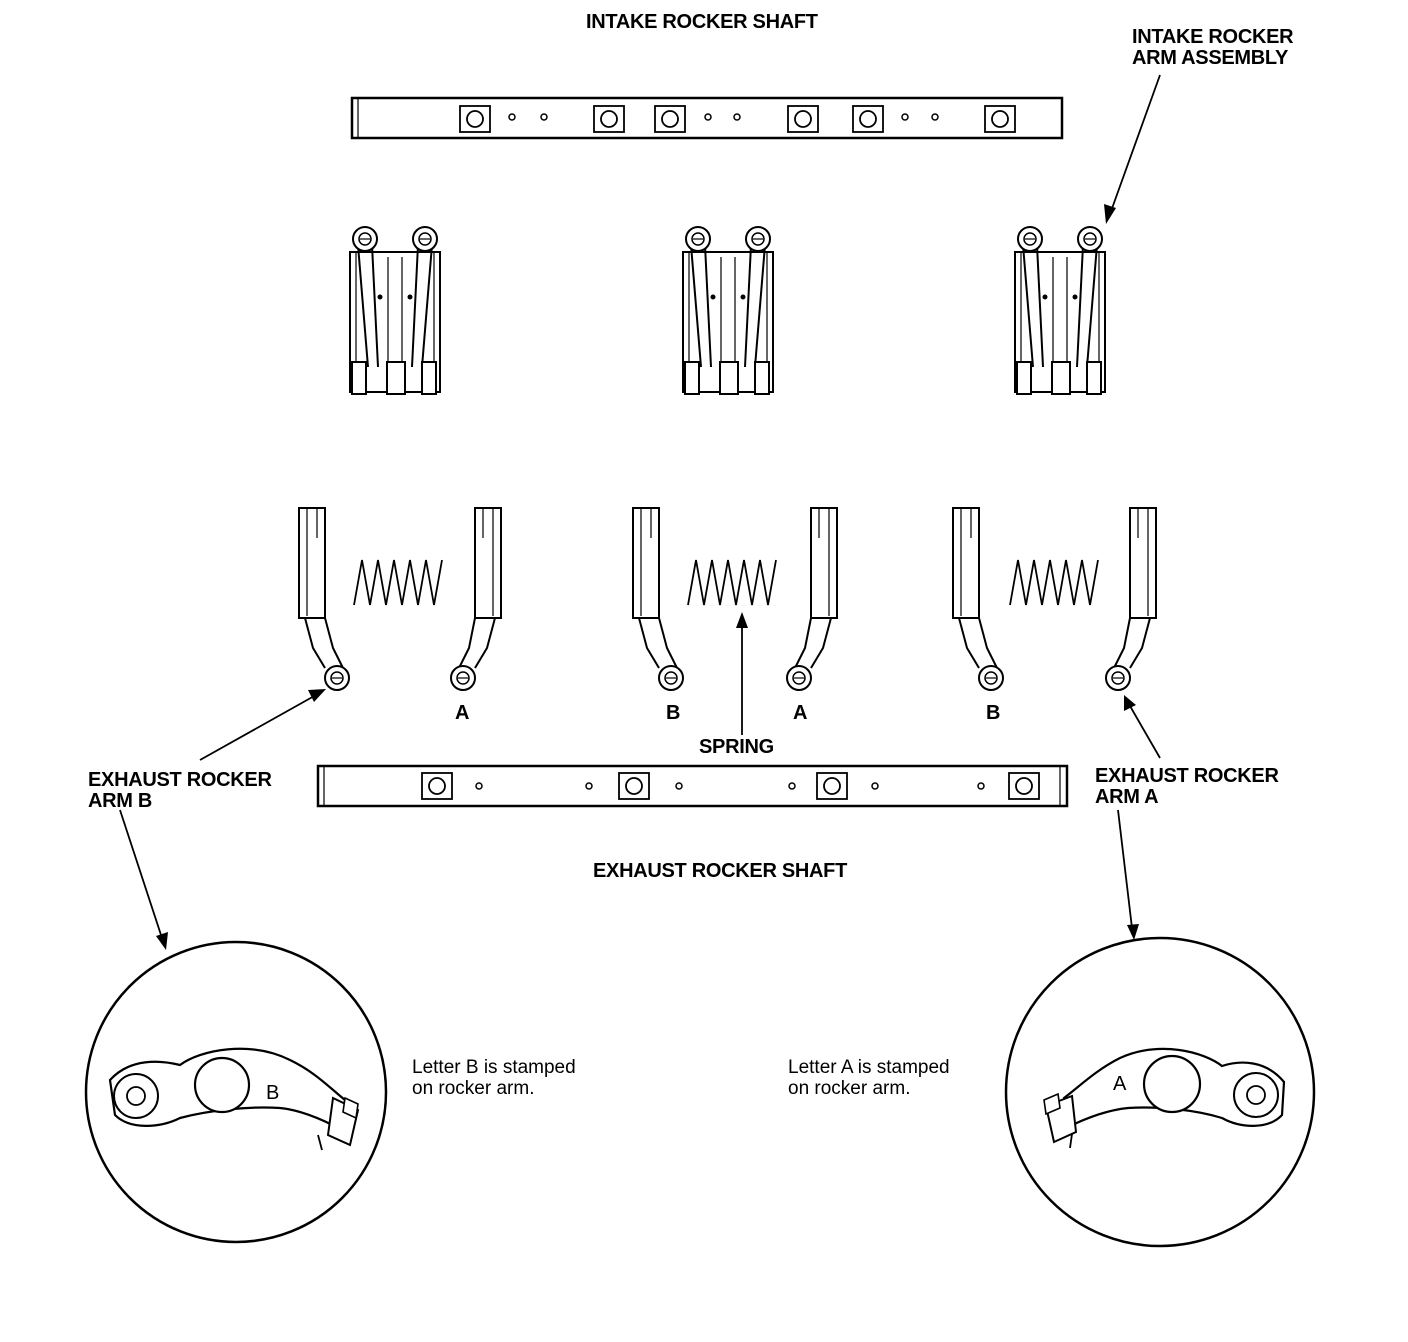  Describe the element at coordinates (398, 582) in the screenshot. I see `spring-left` at that location.